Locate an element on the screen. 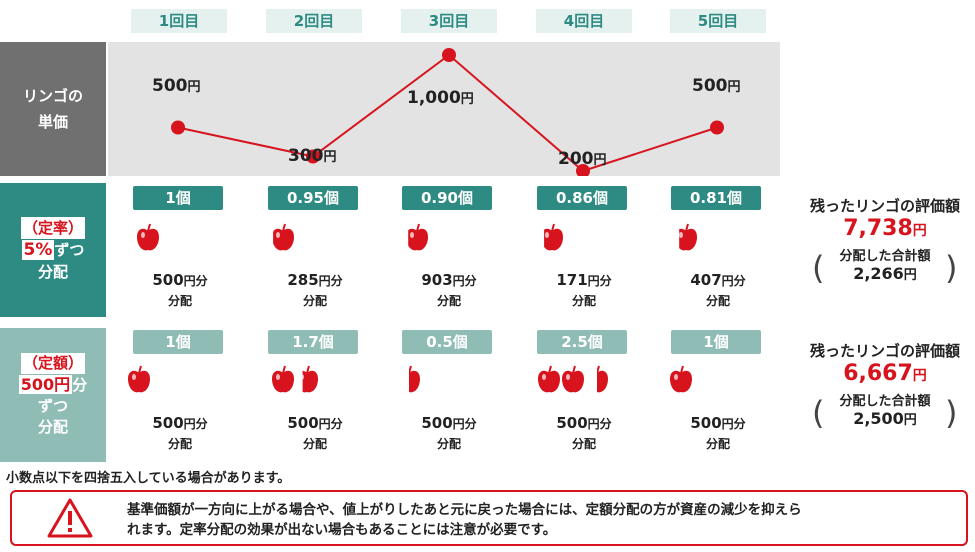  fixed-amount-value-3: 500 is located at coordinates (437, 423).